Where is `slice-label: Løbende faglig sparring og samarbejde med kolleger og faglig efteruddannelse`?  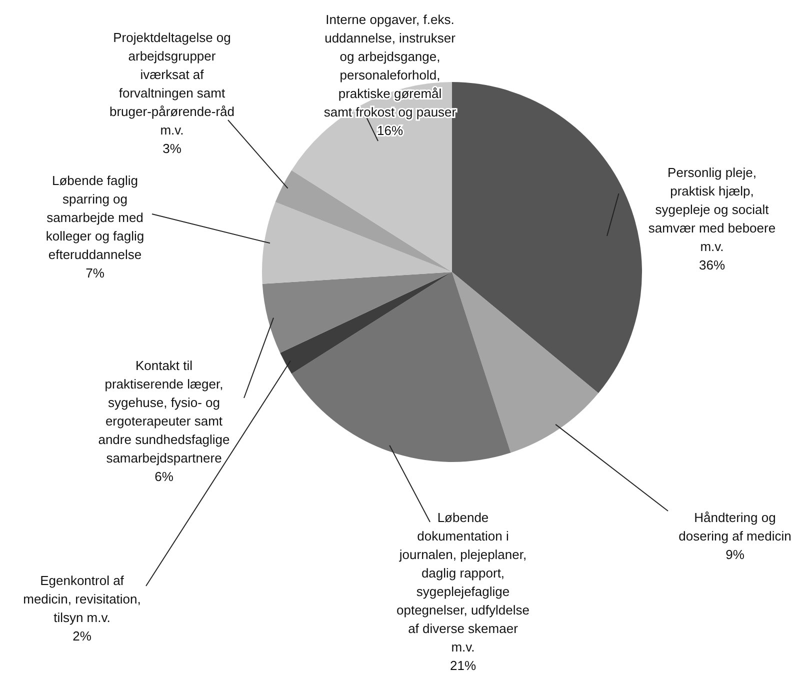
slice-label: Løbende faglig sparring og samarbejde med kolleger og faglig efteruddannelse is located at coordinates (95, 217).